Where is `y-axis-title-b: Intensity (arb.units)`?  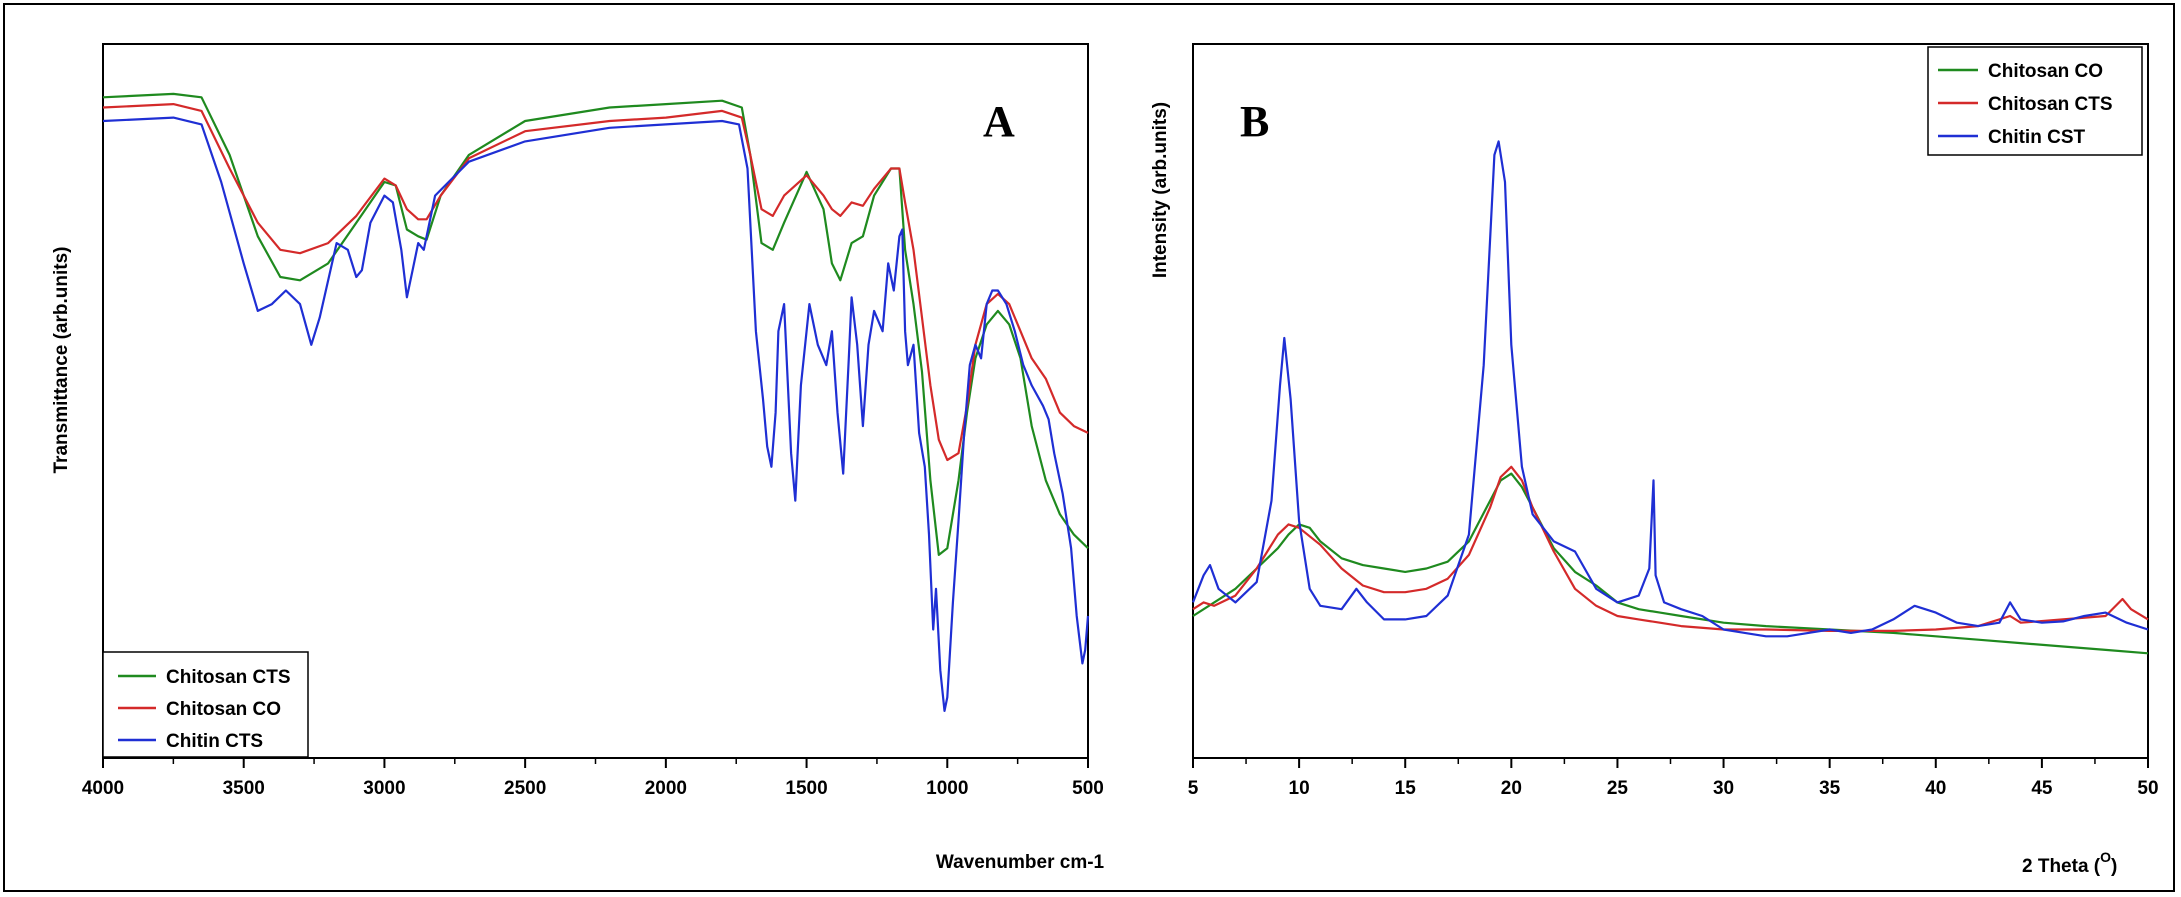 y-axis-title-b: Intensity (arb.units) is located at coordinates (1160, 190).